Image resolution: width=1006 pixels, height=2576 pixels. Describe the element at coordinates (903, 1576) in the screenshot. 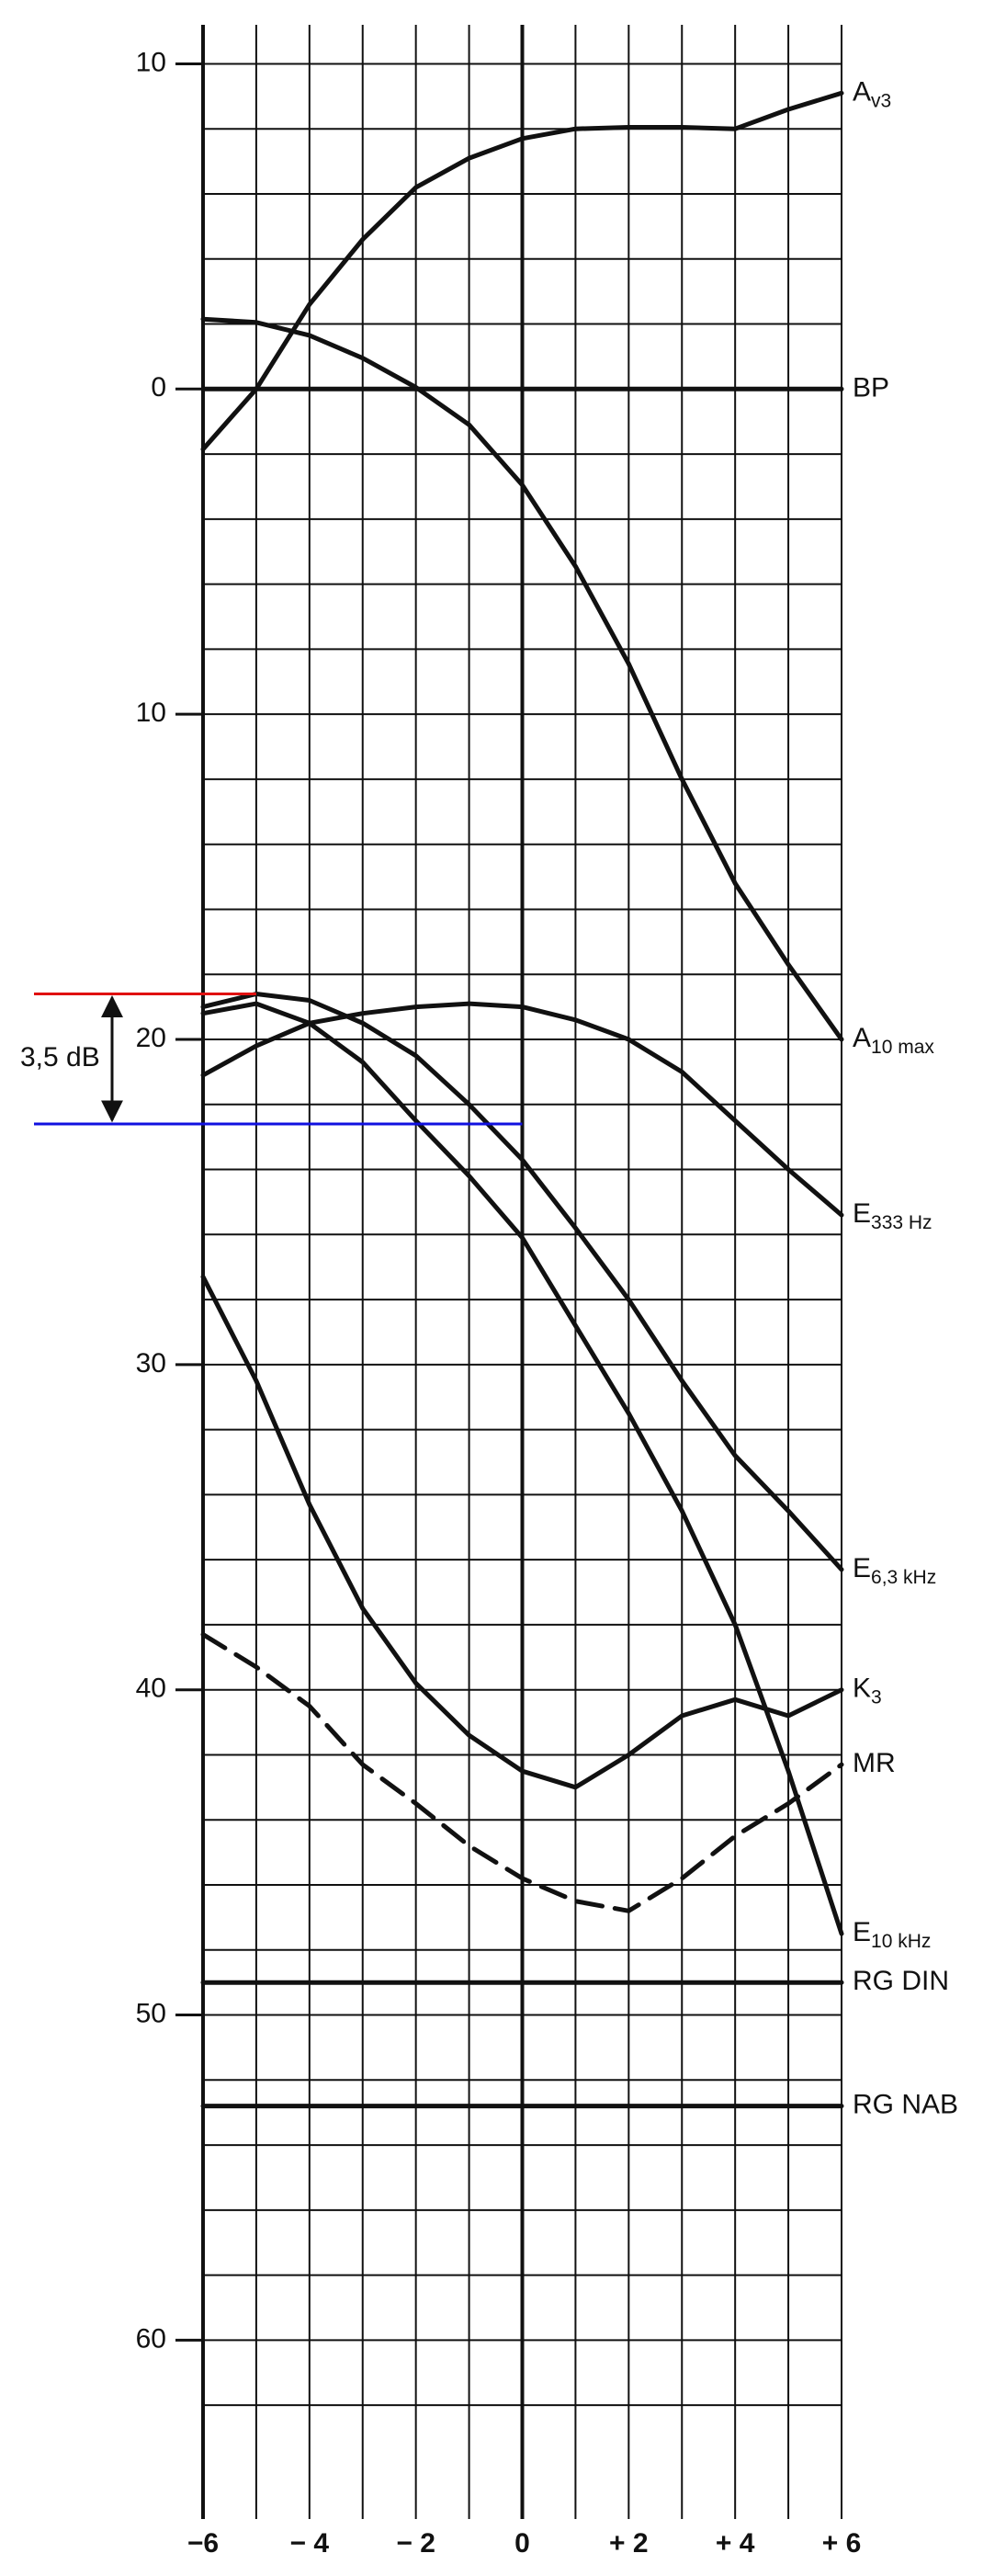

I see `series-sub: 6,3 kHz` at that location.